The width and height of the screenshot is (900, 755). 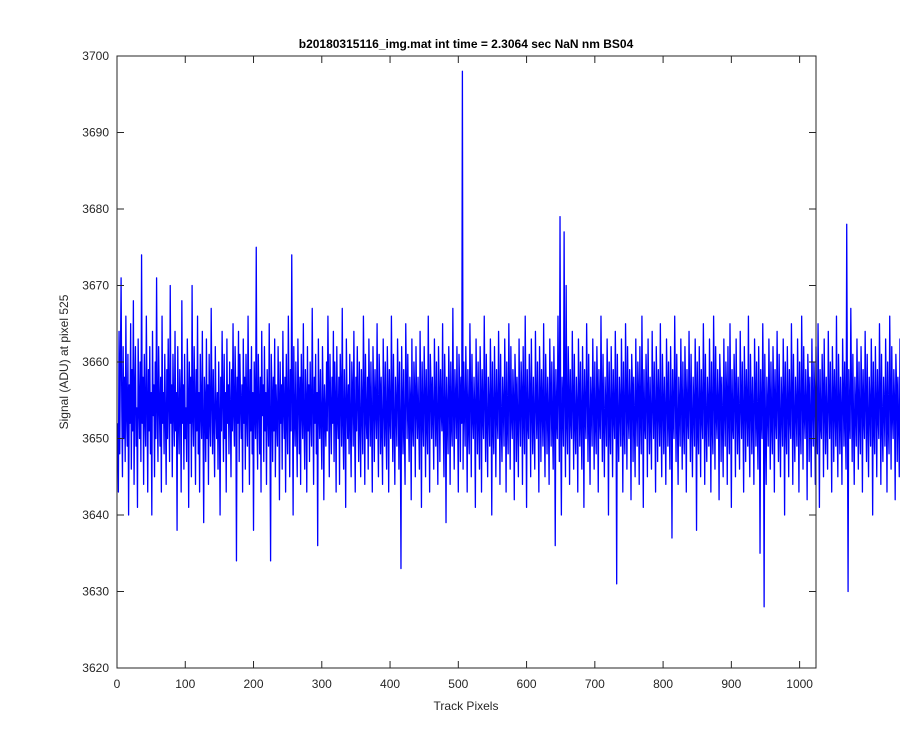 What do you see at coordinates (95, 56) in the screenshot?
I see `y-tick-label: 3700` at bounding box center [95, 56].